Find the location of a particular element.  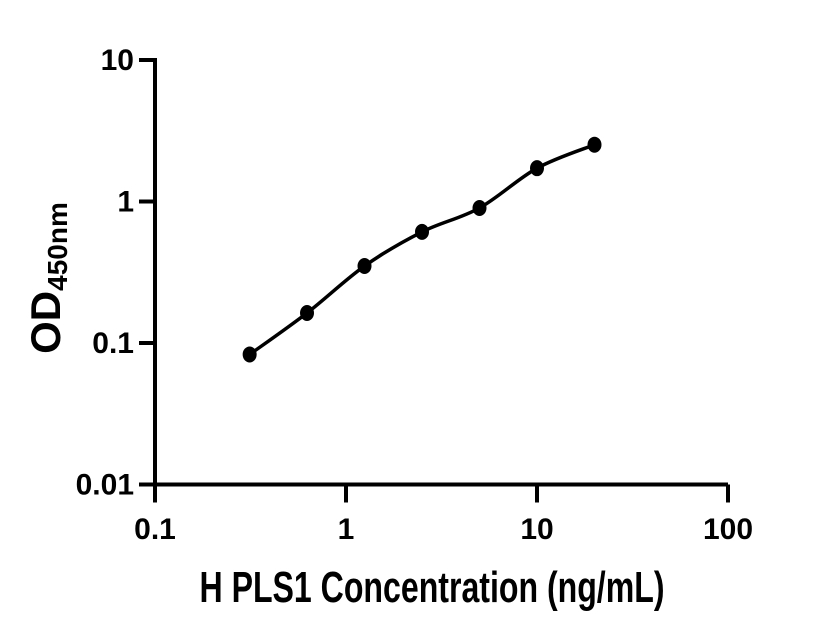

y-tick-label-10: 10 is located at coordinates (117, 60).